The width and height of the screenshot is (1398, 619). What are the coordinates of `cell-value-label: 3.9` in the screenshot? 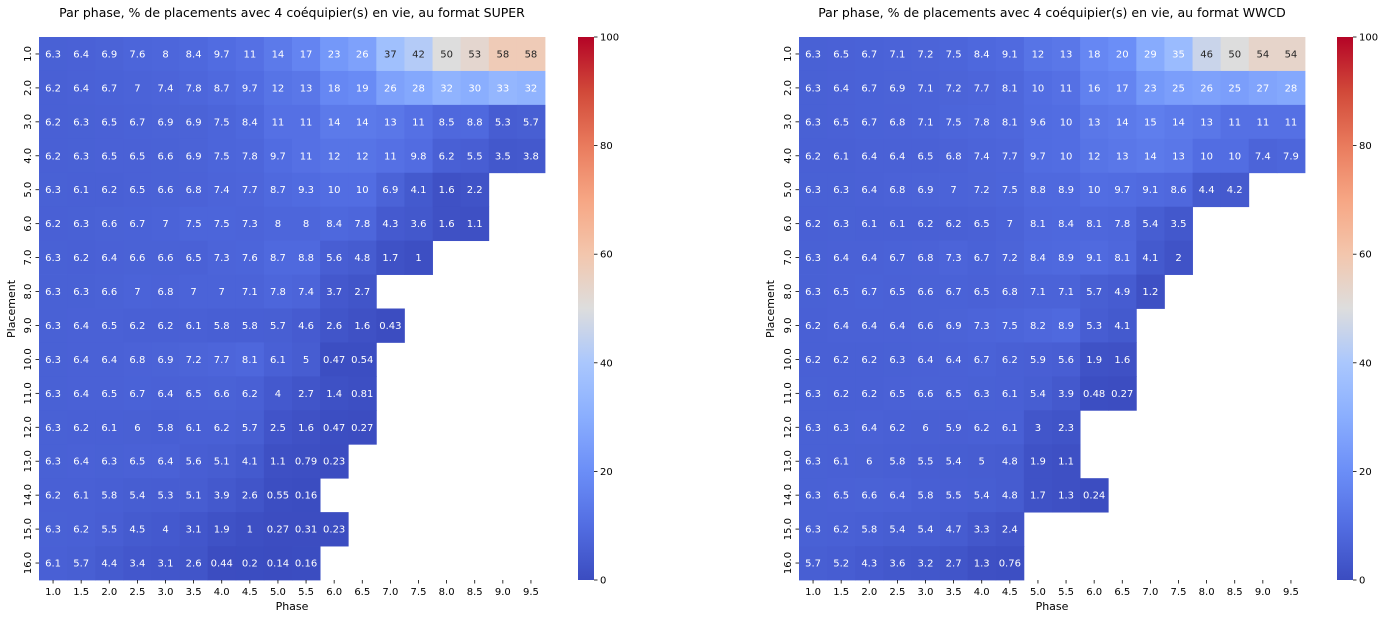 It's located at (222, 496).